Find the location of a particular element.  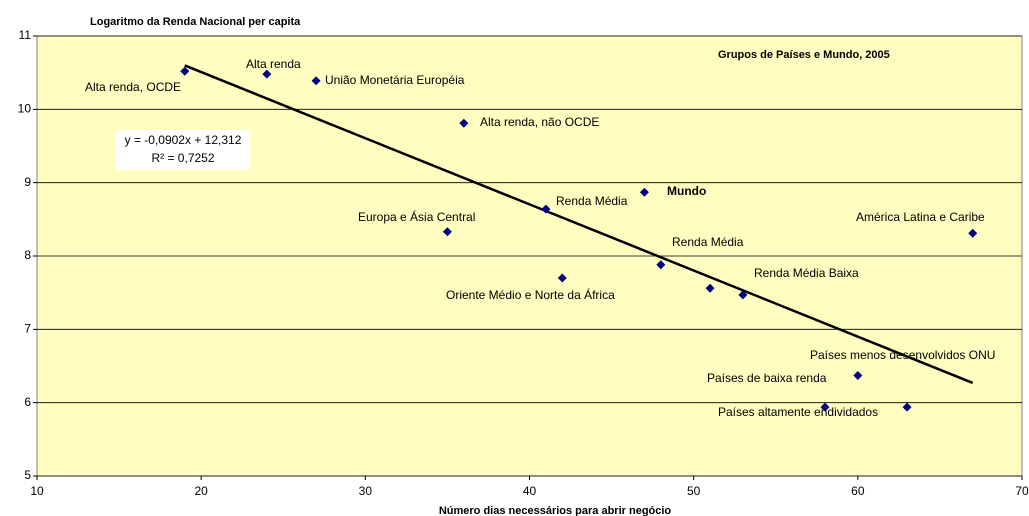

x-tick-label: 60 is located at coordinates (858, 491).